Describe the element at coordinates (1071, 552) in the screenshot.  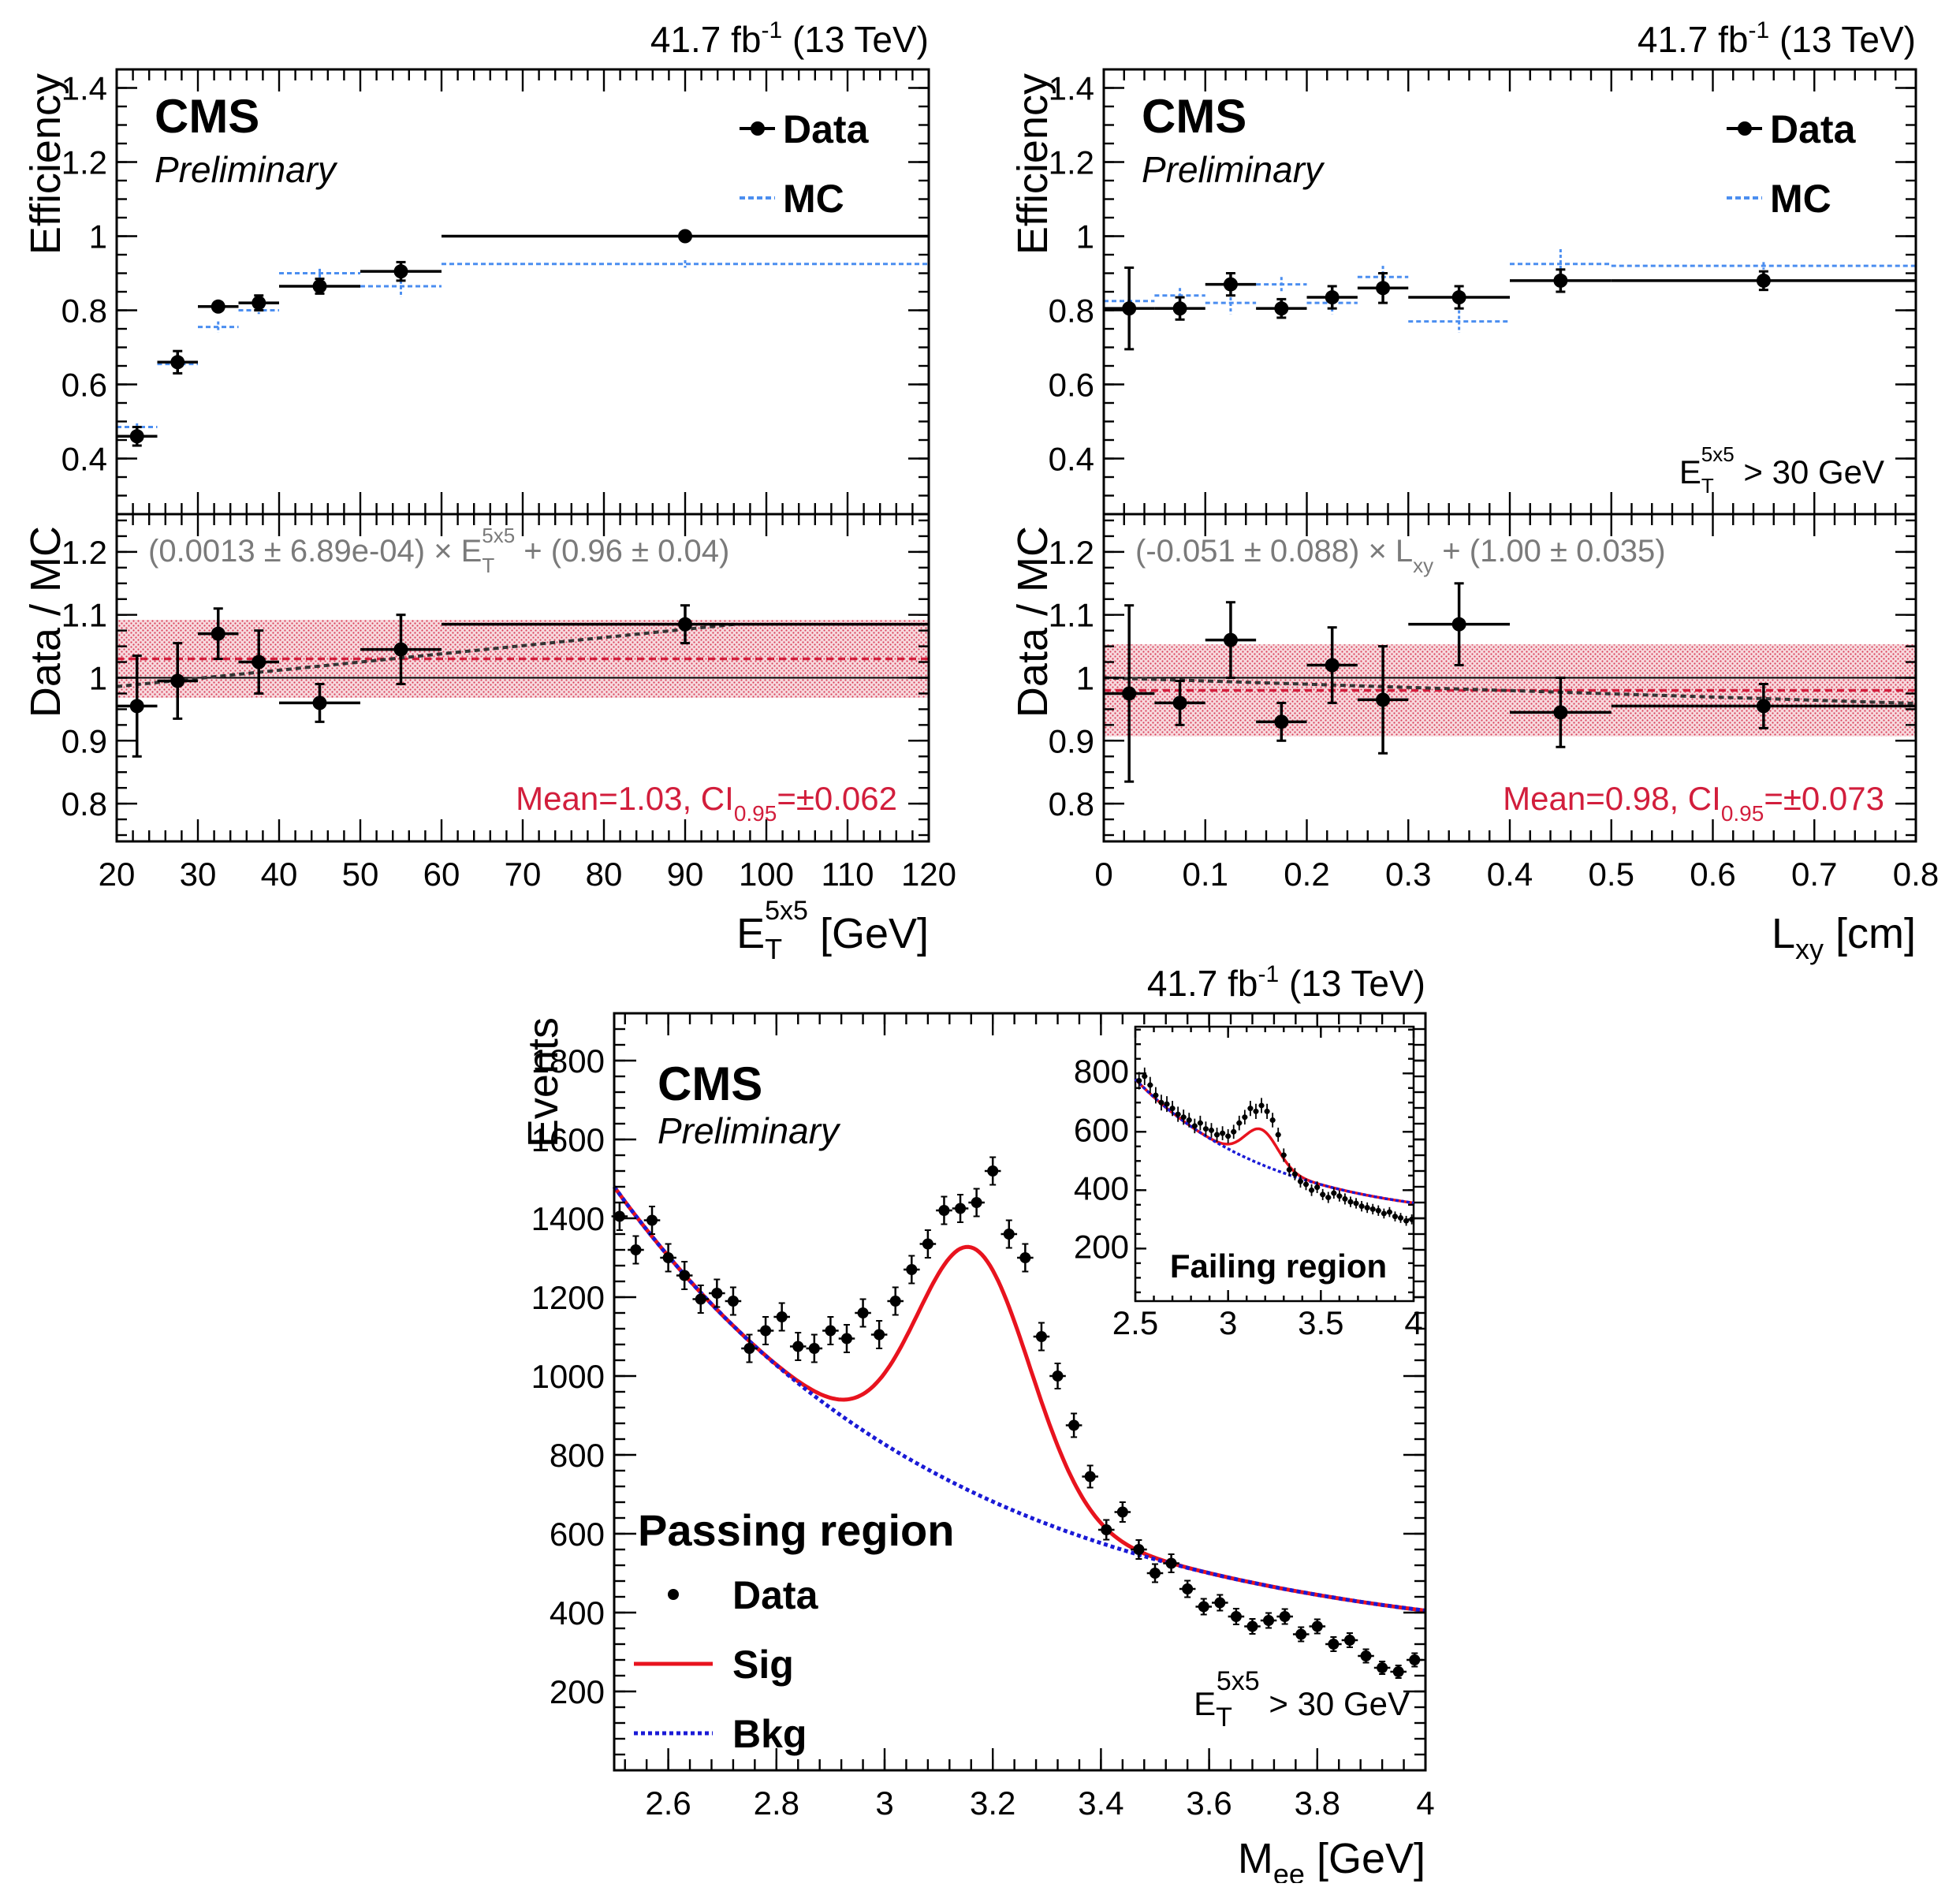
I see `y-tick-label: 1.2` at that location.